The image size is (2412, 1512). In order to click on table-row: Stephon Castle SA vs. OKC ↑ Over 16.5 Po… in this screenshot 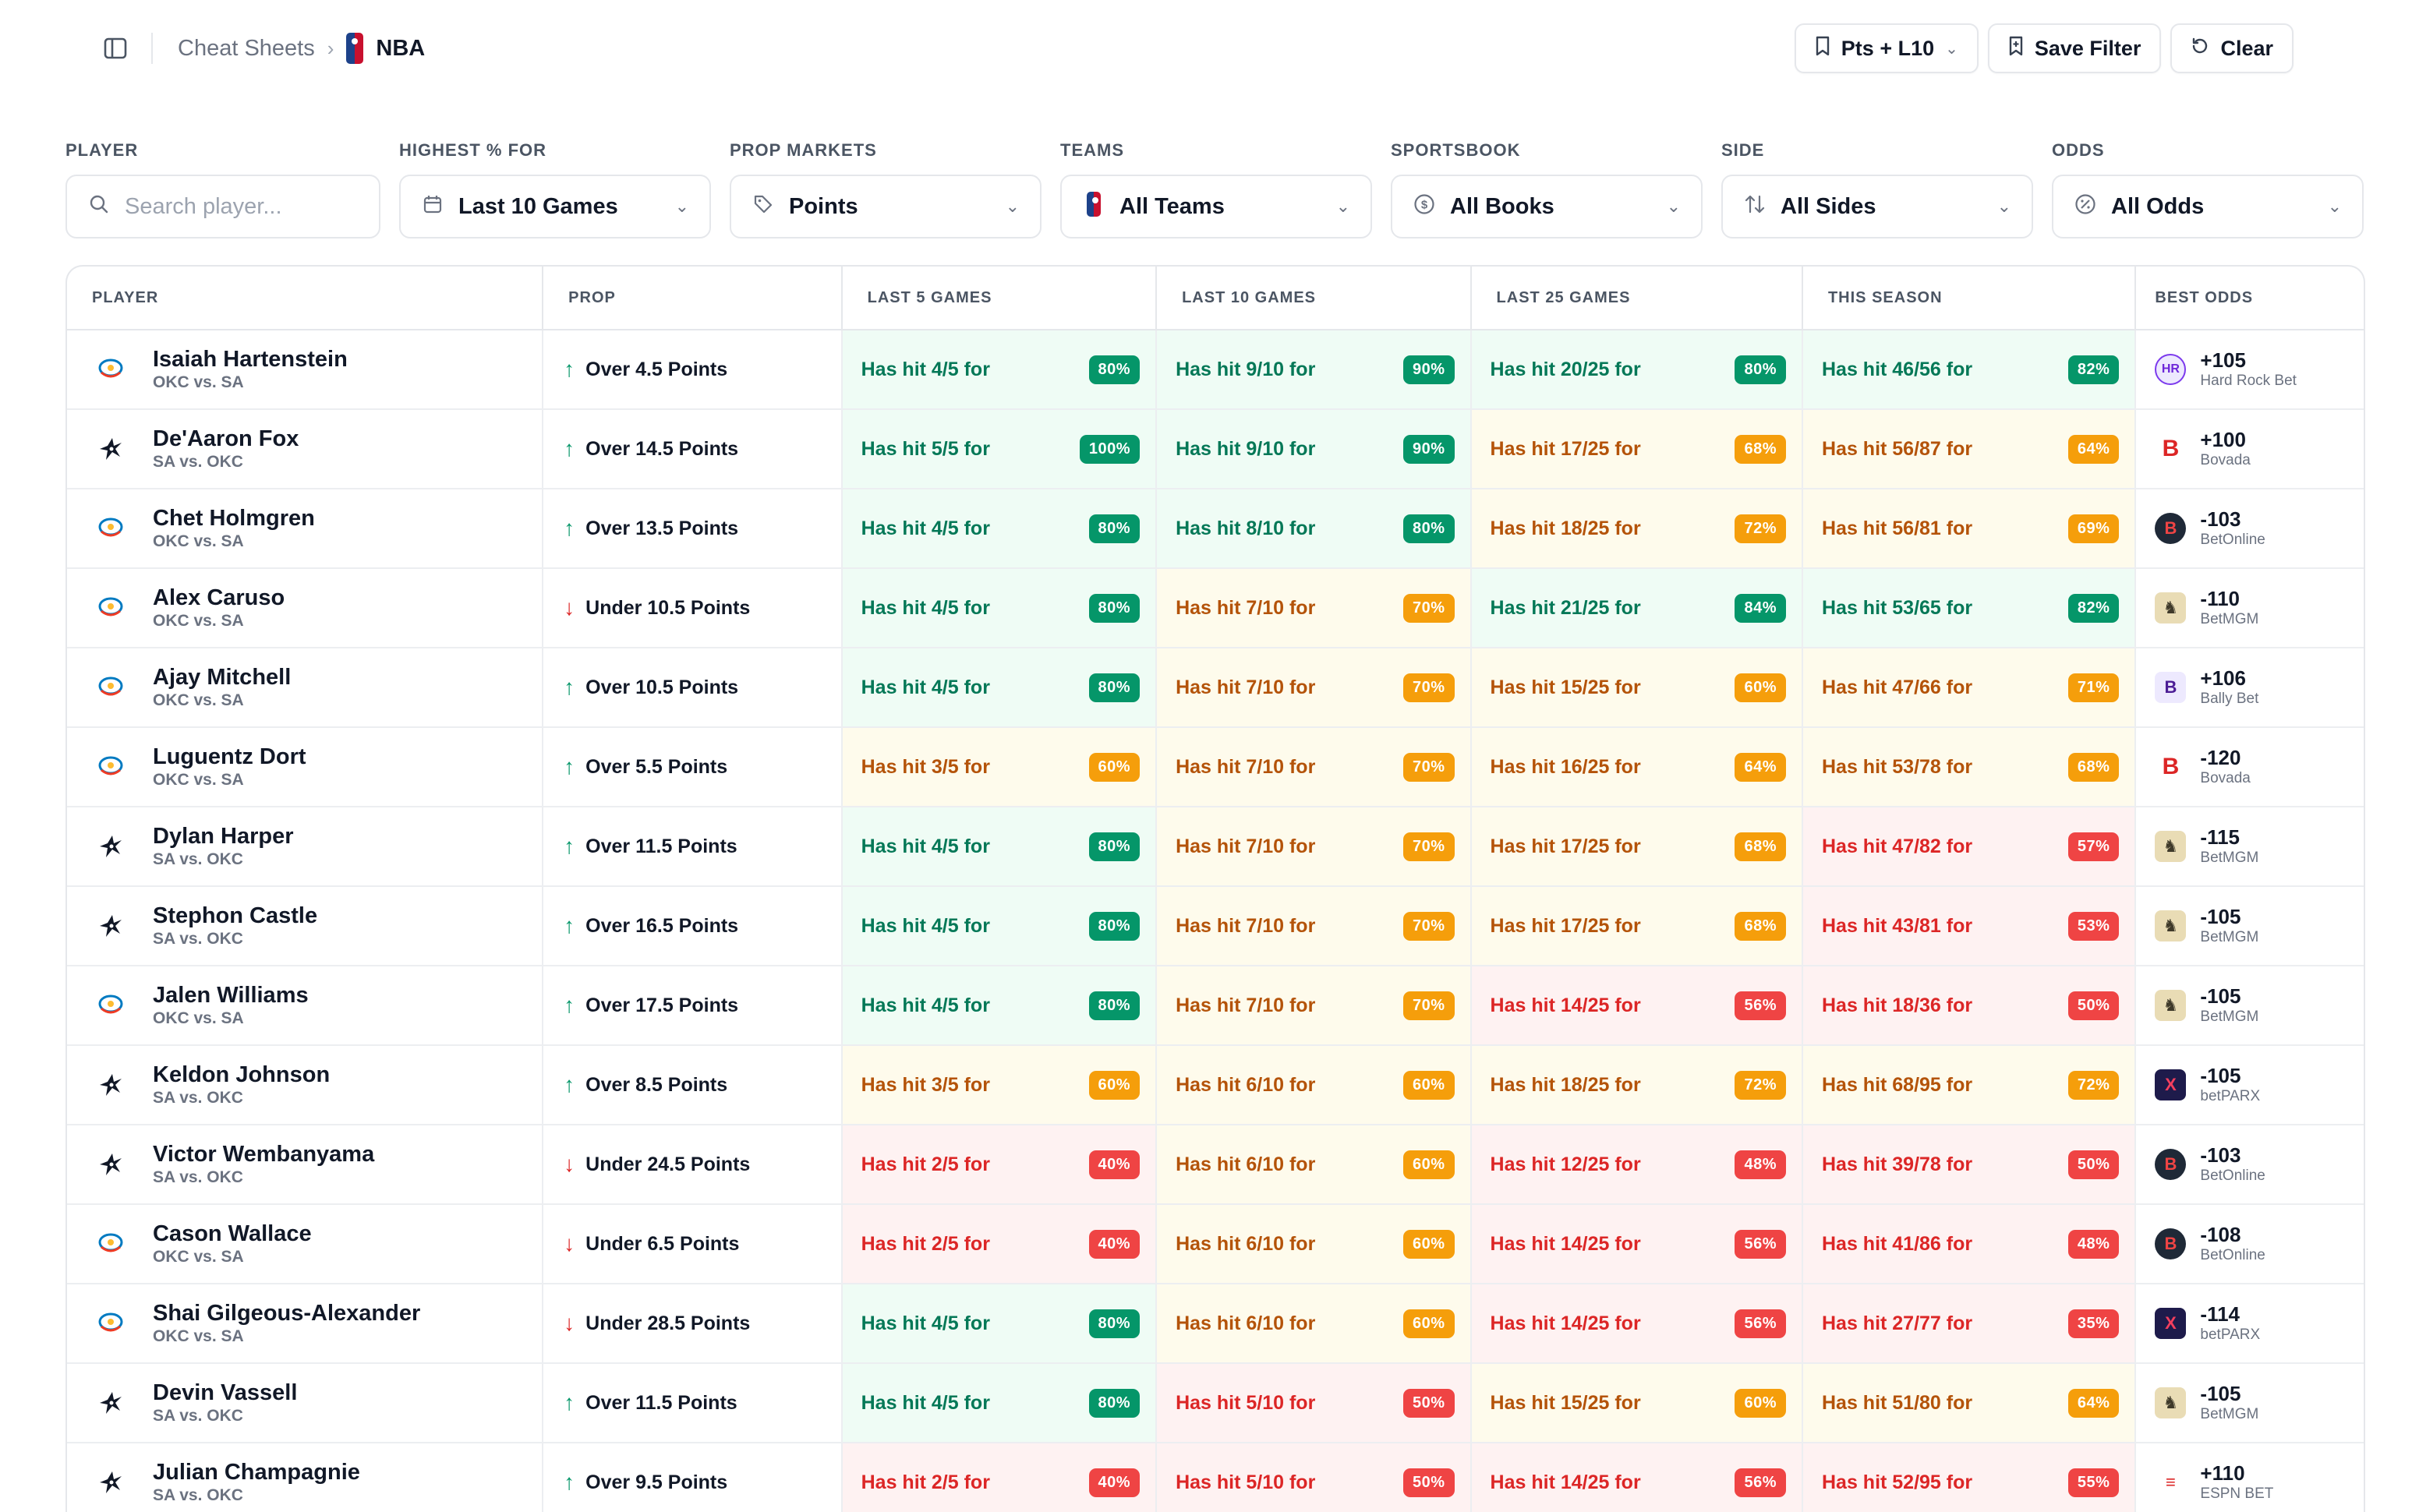, I will do `click(1215, 926)`.